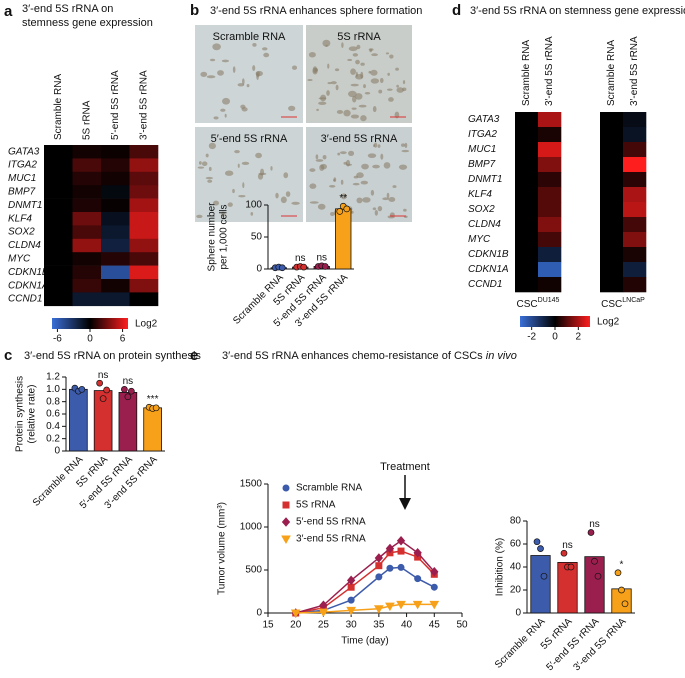  Describe the element at coordinates (24, 245) in the screenshot. I see `gene-label: CLDN4` at that location.